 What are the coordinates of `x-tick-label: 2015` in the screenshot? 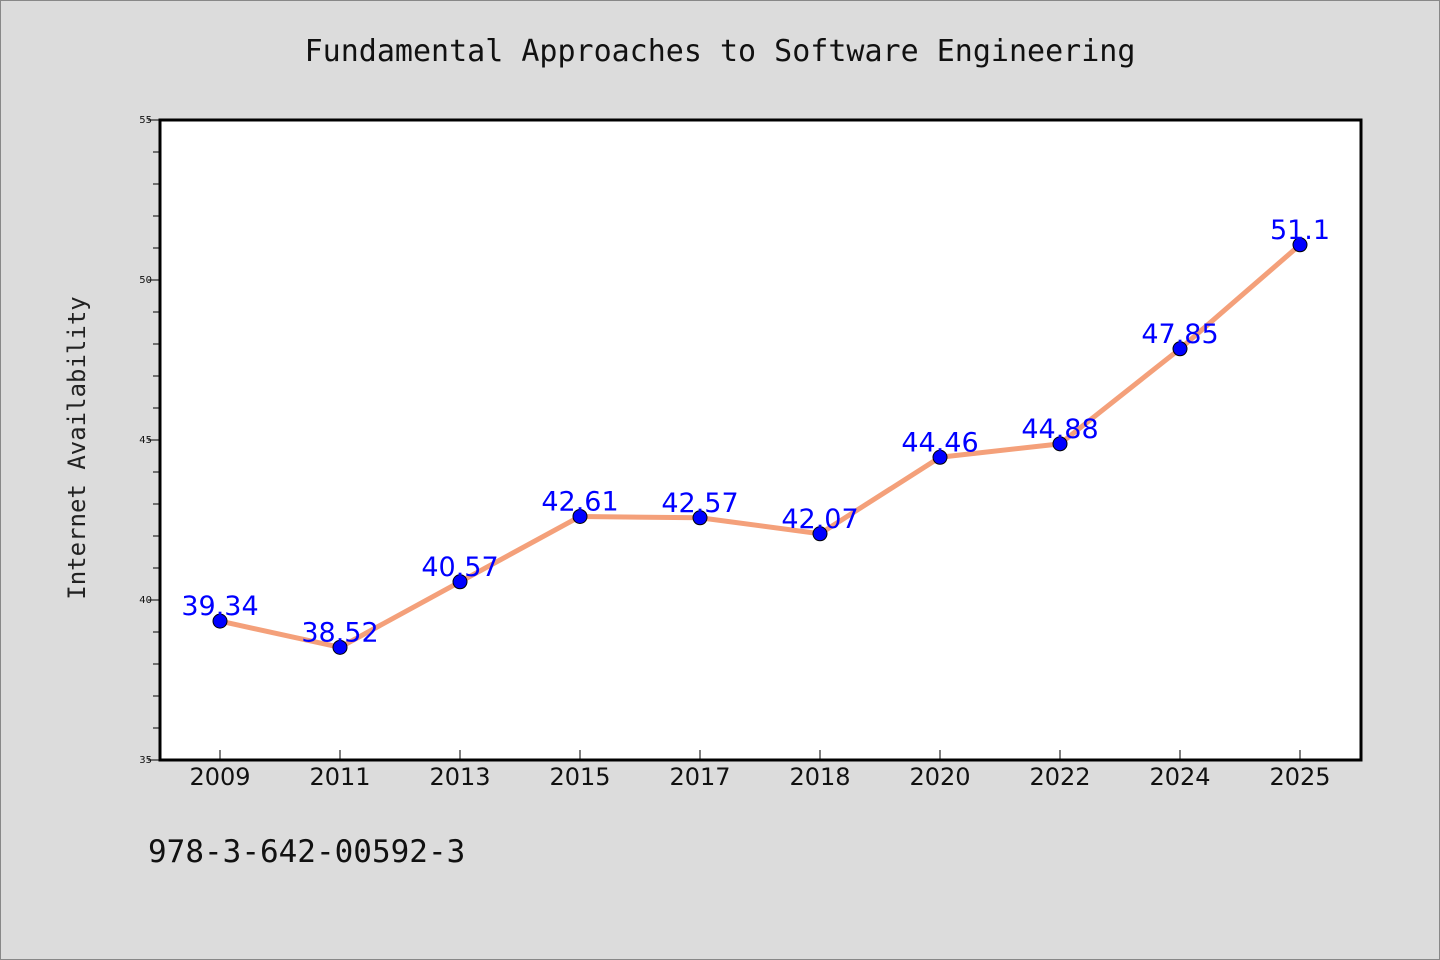 It's located at (579, 777).